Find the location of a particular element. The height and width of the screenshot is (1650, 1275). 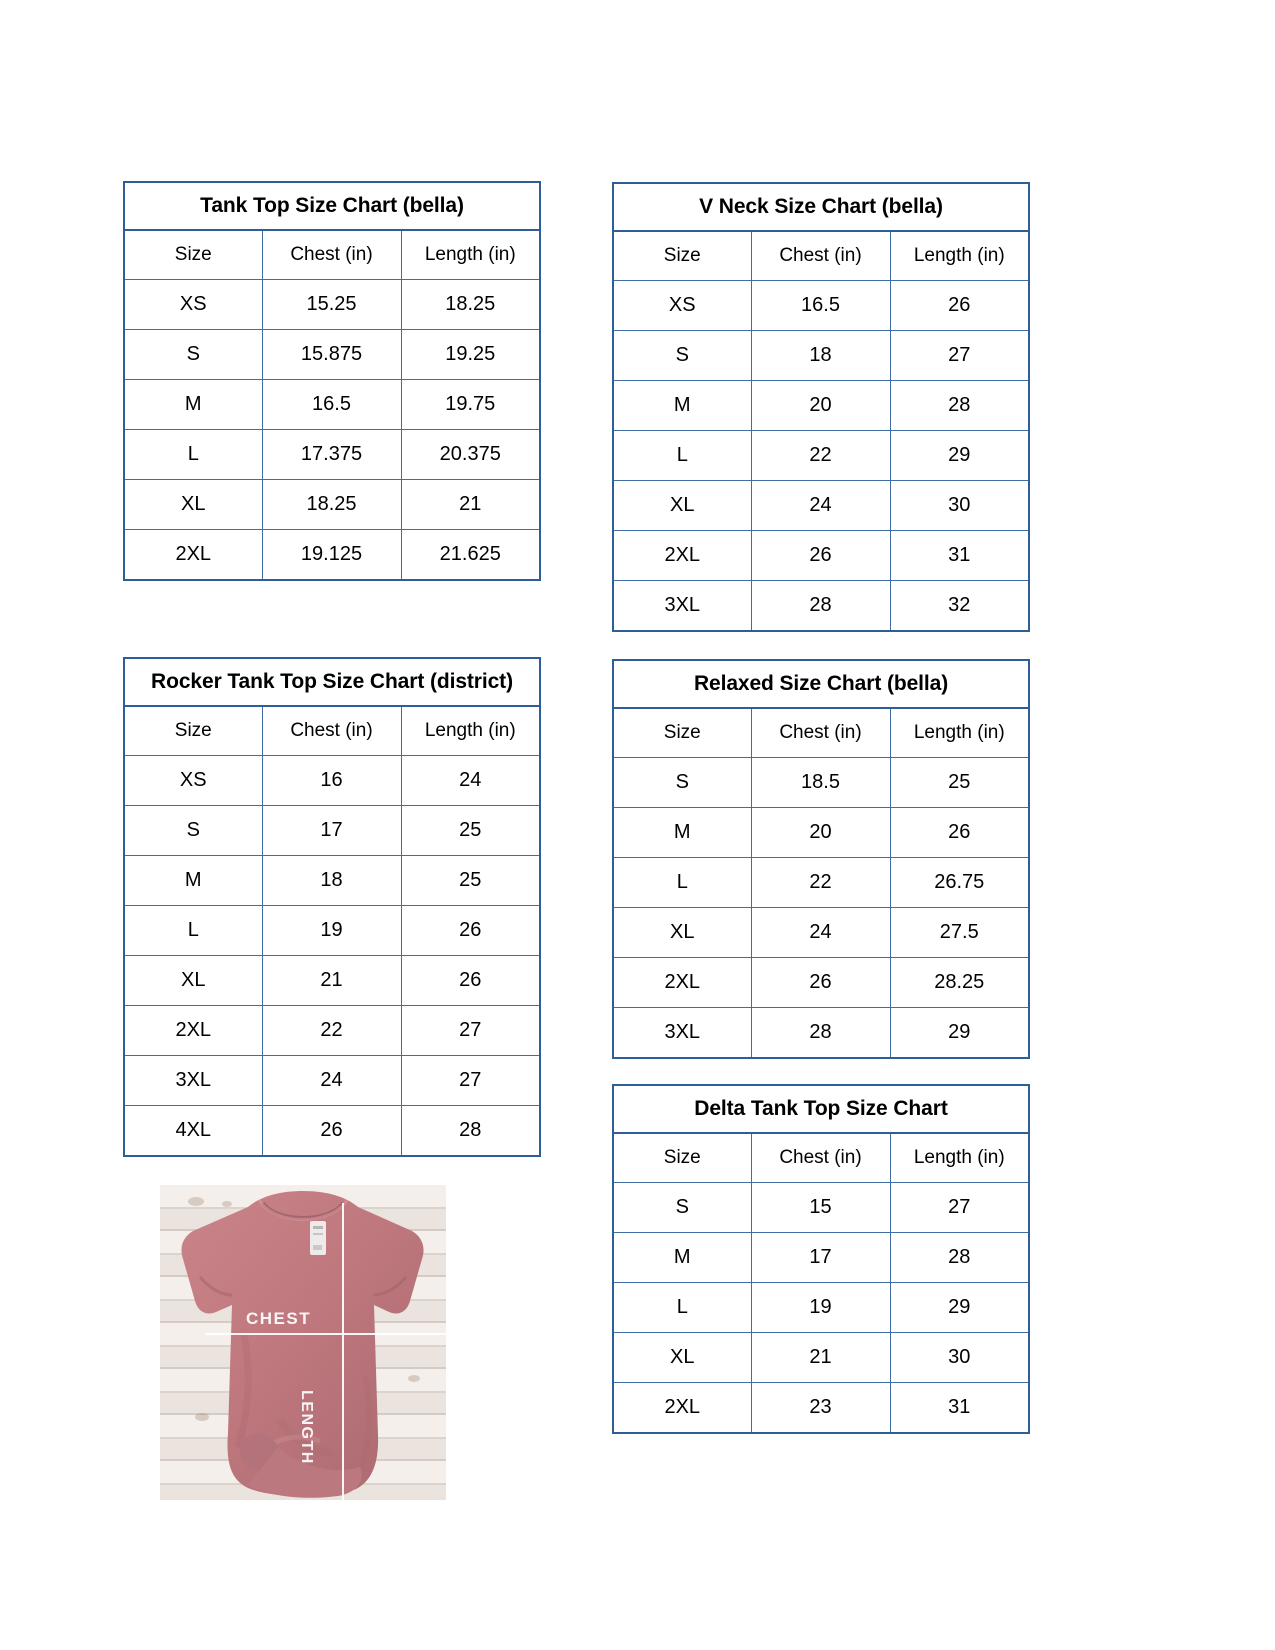

table-row: XL 24 27.5 is located at coordinates (821, 932).